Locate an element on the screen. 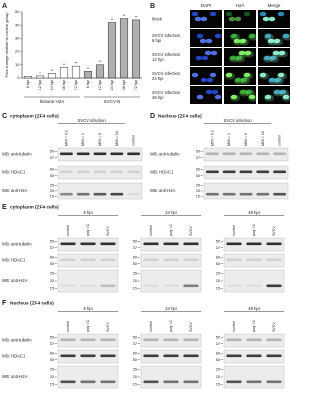 The height and width of the screenshot is (400, 320). column-header: DAPI is located at coordinates (206, 5).